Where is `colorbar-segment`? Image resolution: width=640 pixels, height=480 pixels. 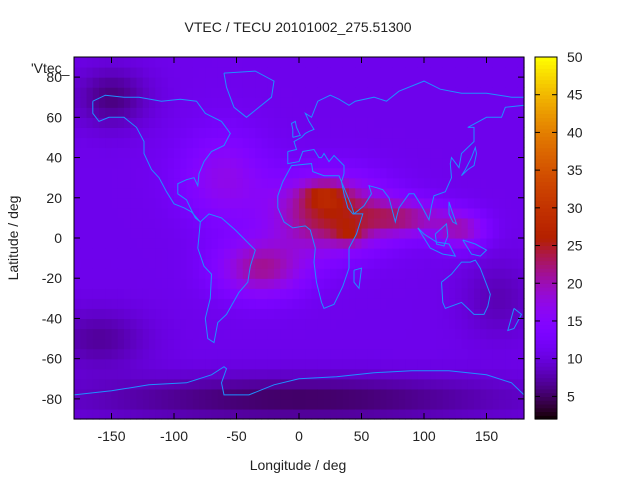 colorbar-segment is located at coordinates (546, 202).